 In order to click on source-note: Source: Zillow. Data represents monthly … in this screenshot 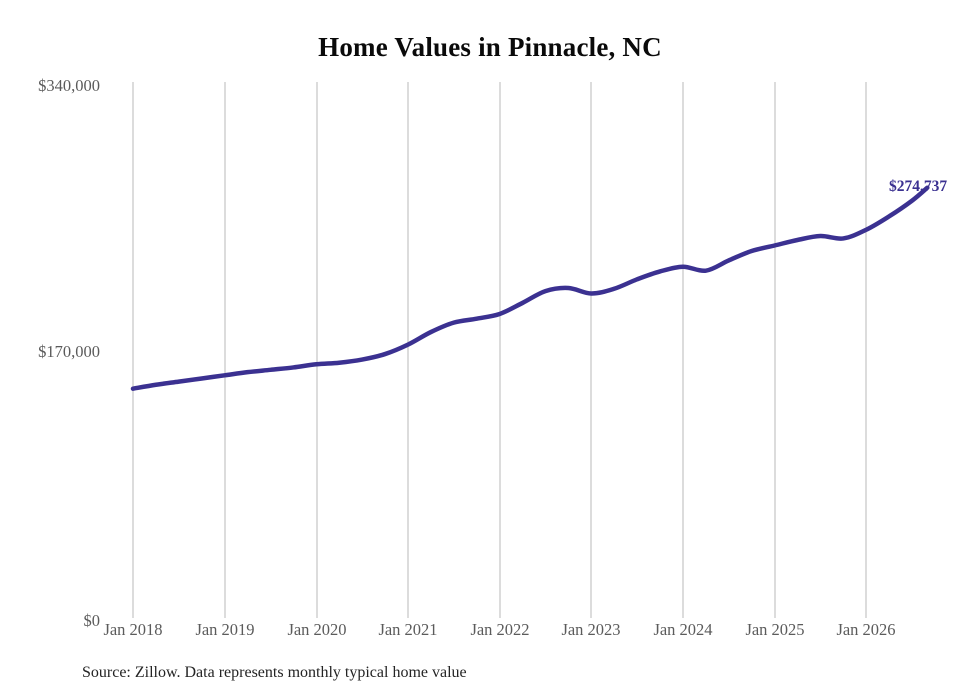, I will do `click(274, 672)`.